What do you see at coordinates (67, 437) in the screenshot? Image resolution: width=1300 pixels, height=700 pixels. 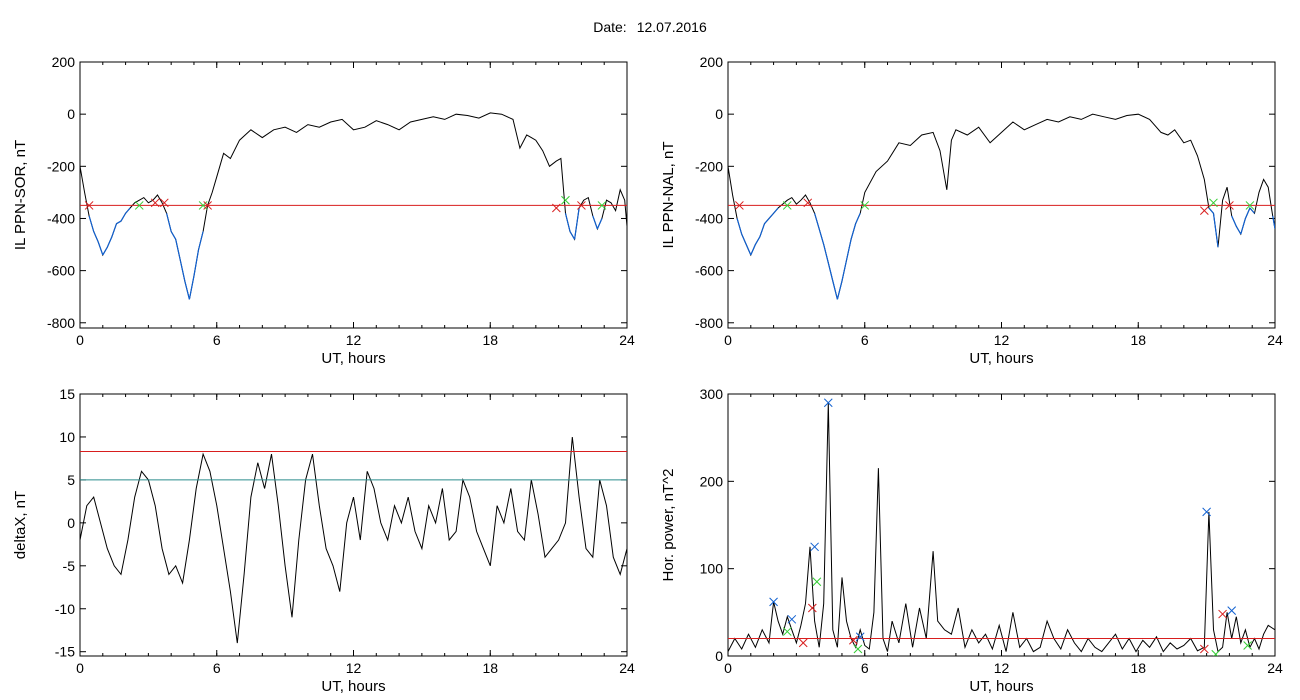 I see `y-tick-label: 10` at bounding box center [67, 437].